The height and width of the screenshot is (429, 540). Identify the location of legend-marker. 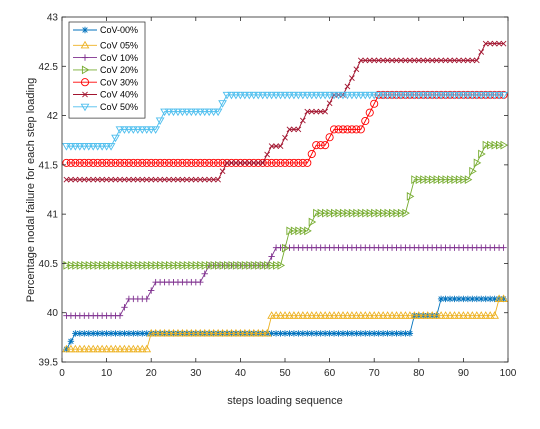
(85, 82).